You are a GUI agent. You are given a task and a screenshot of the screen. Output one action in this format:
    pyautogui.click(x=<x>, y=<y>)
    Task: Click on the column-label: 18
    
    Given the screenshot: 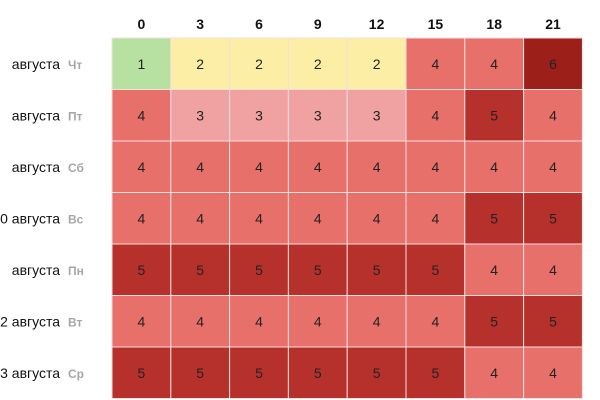 What is the action you would take?
    pyautogui.click(x=494, y=24)
    